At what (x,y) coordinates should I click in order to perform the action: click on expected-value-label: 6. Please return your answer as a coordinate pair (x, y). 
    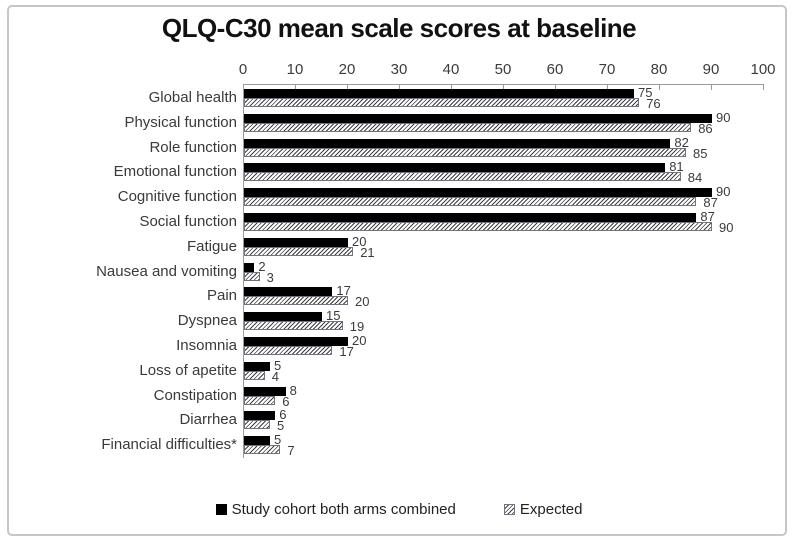
    Looking at the image, I should click on (286, 401).